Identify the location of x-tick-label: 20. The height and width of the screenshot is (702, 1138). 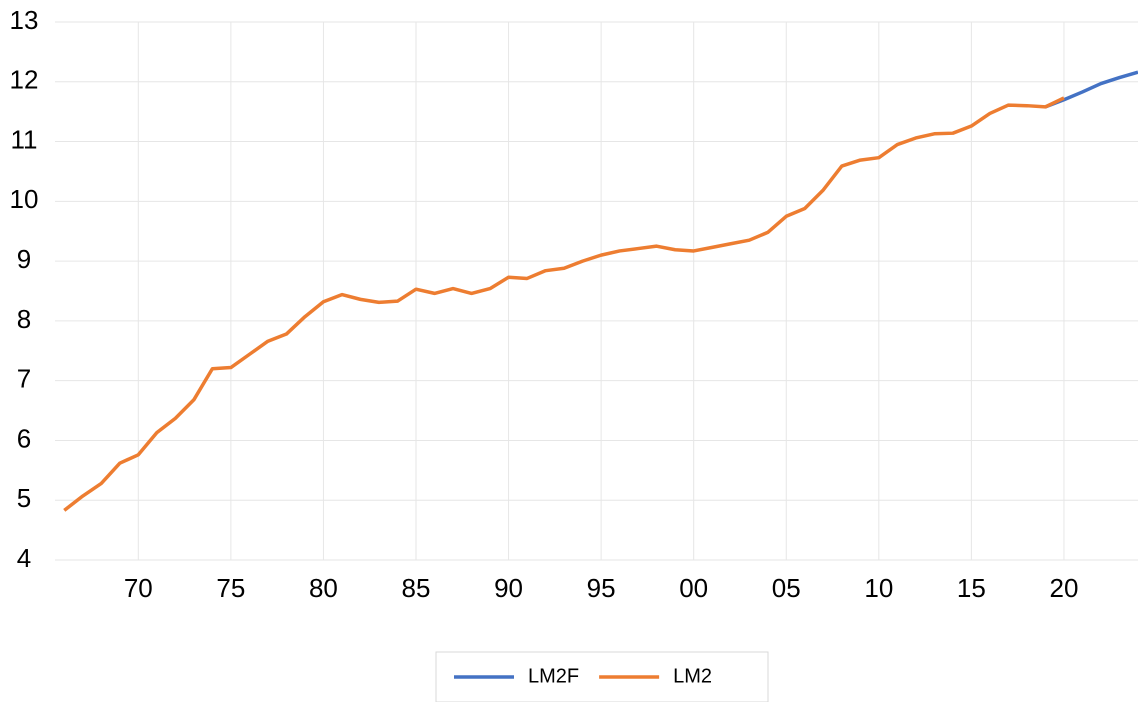
(1063, 588).